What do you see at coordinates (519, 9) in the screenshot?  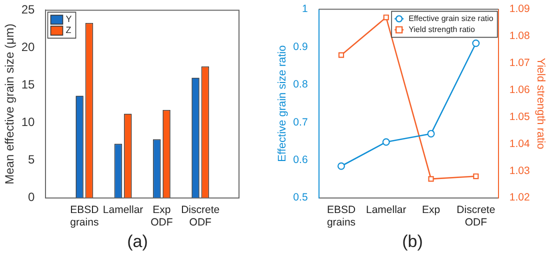 I see `y2-tick-label: 1.09` at bounding box center [519, 9].